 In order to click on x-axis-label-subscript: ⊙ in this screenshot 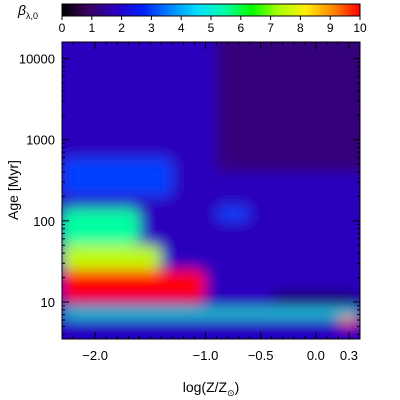, I will do `click(231, 393)`.